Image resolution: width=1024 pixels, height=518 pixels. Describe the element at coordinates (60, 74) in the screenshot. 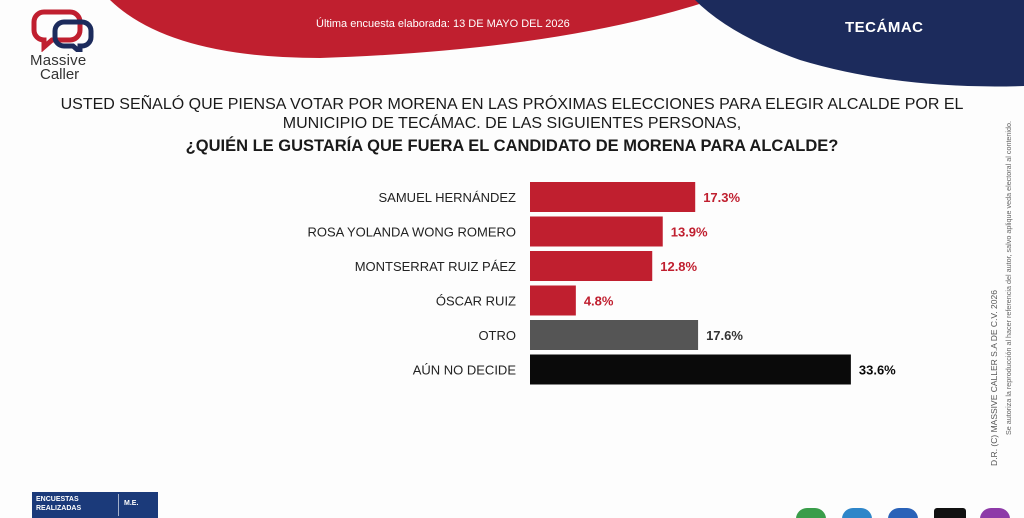

I see `brand-name-line2: Caller` at that location.